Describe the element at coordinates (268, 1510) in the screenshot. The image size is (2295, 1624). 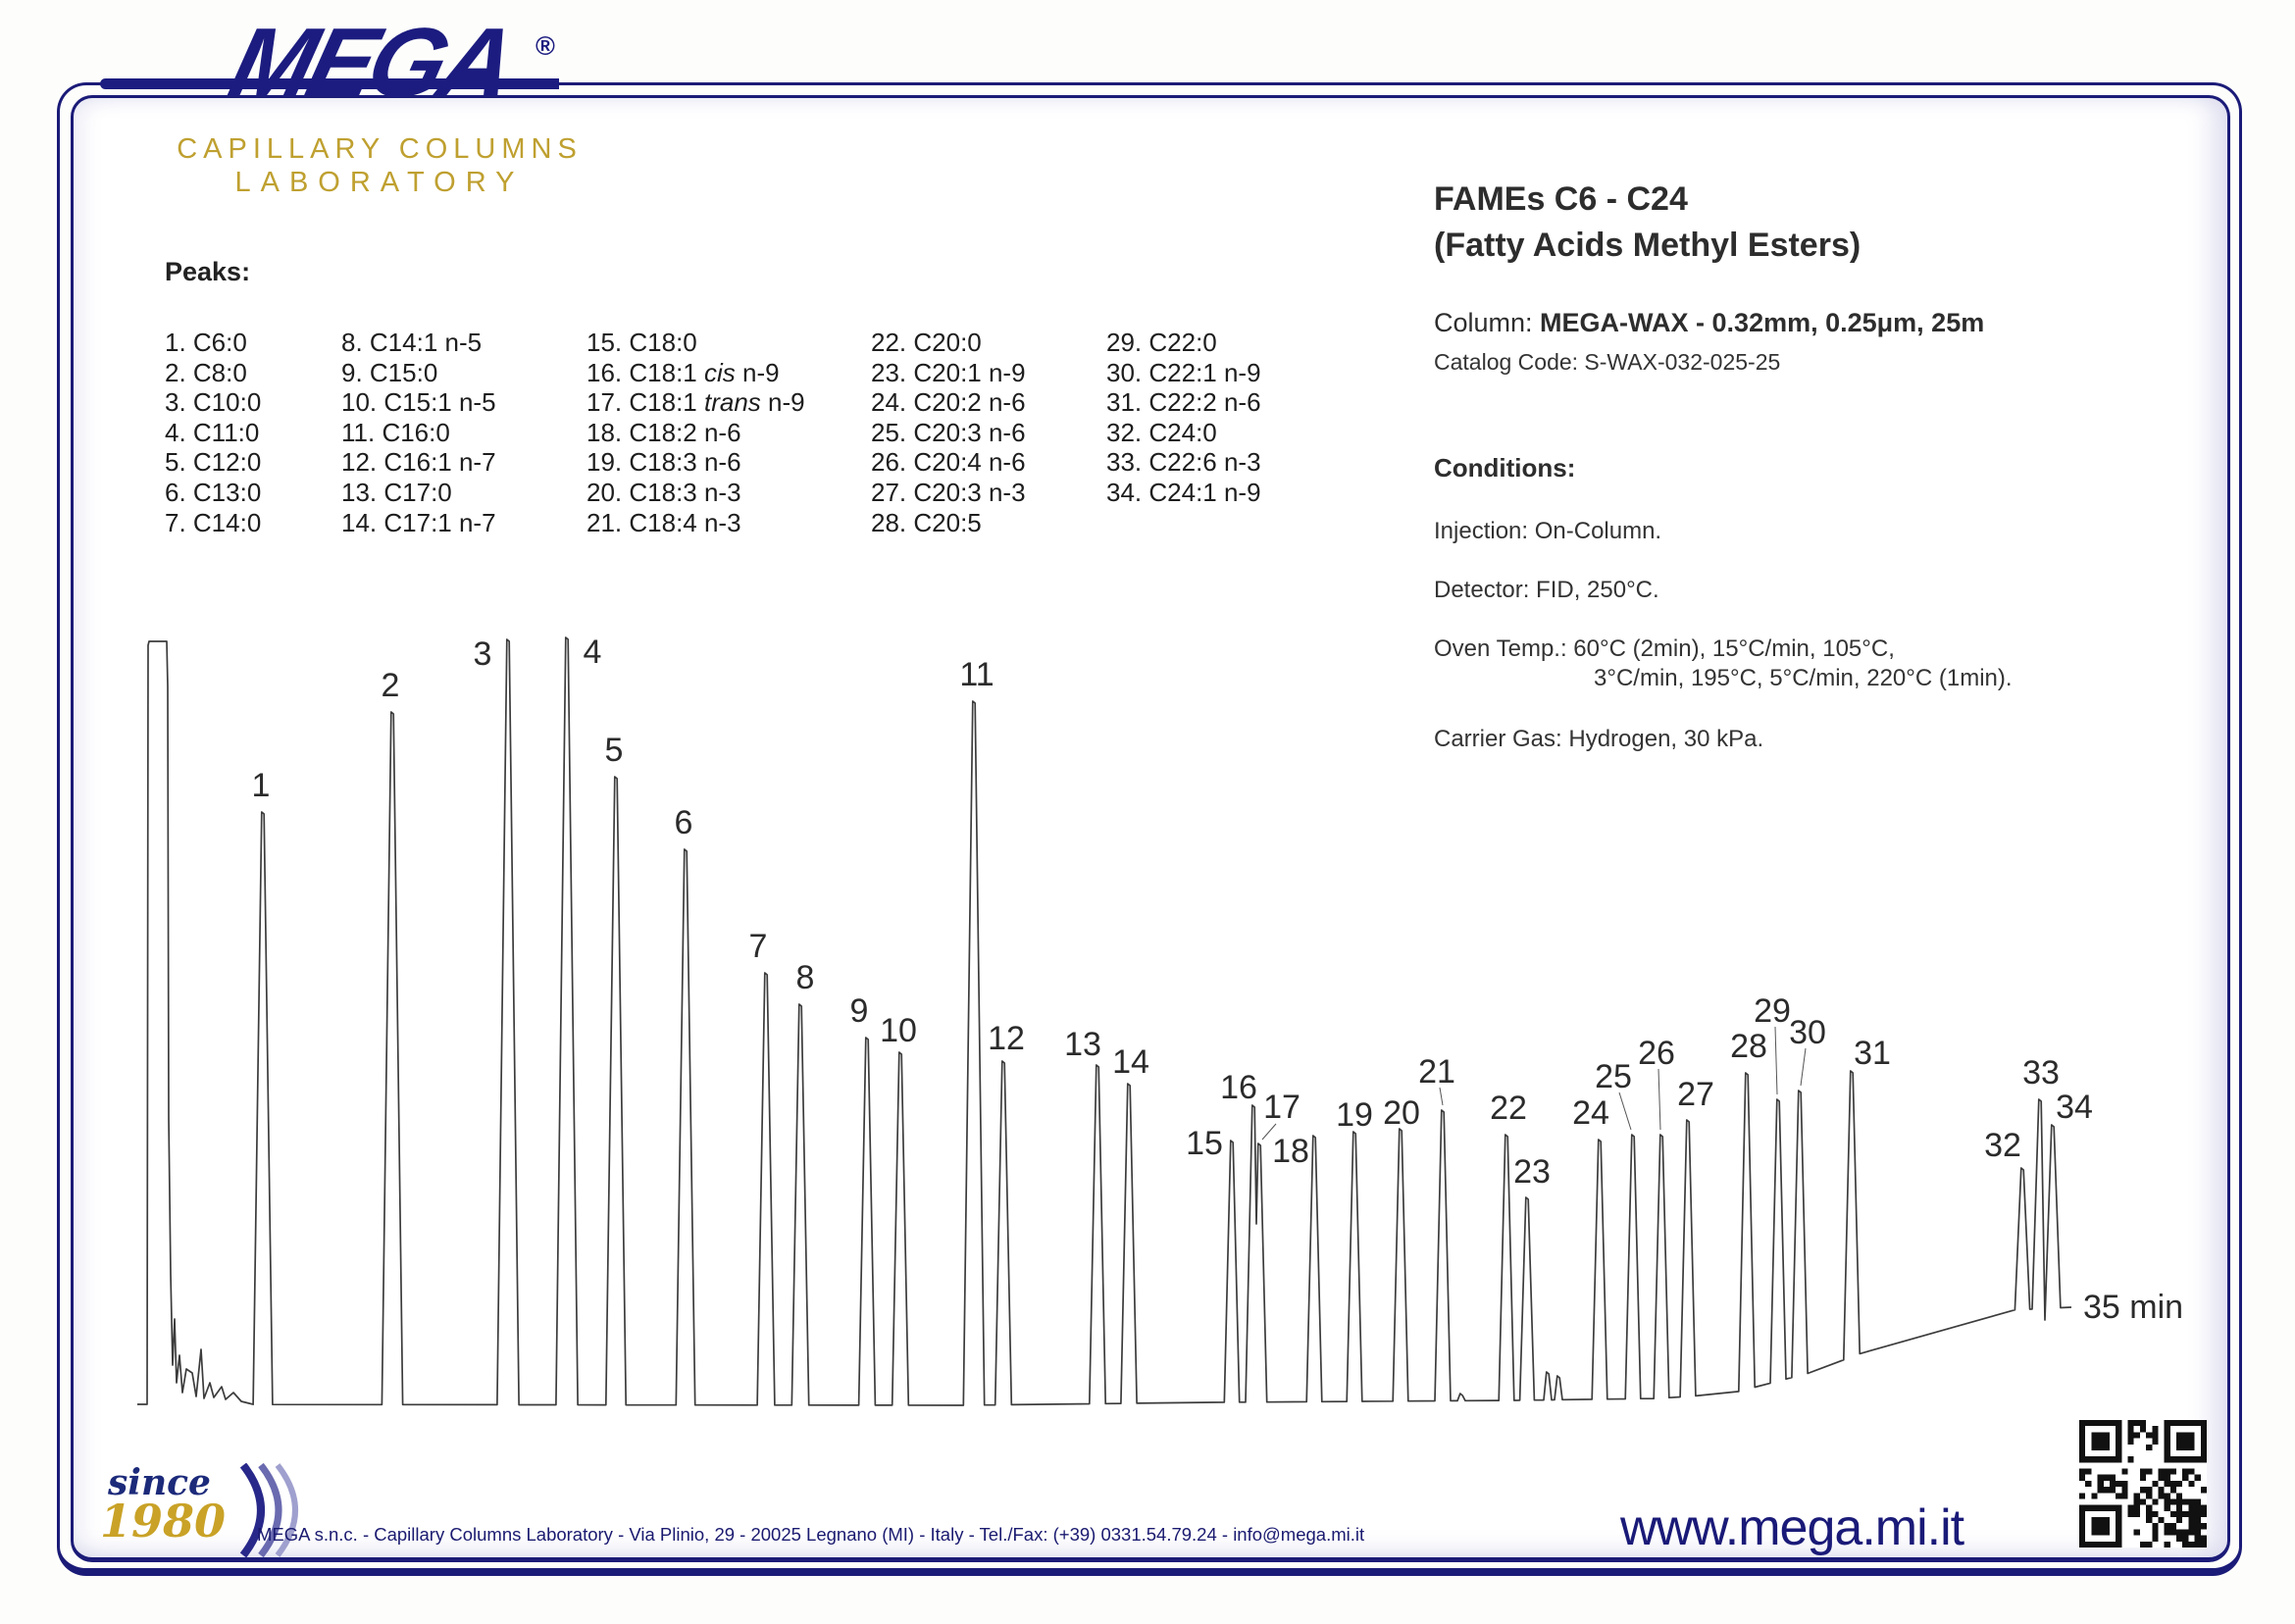
I see `logo-arcs-icon` at that location.